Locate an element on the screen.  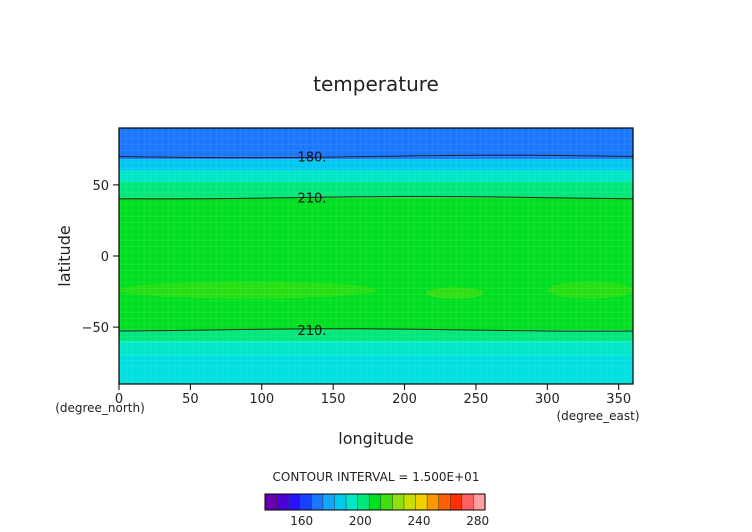
x-tick-label-3: 150 is located at coordinates (333, 399).